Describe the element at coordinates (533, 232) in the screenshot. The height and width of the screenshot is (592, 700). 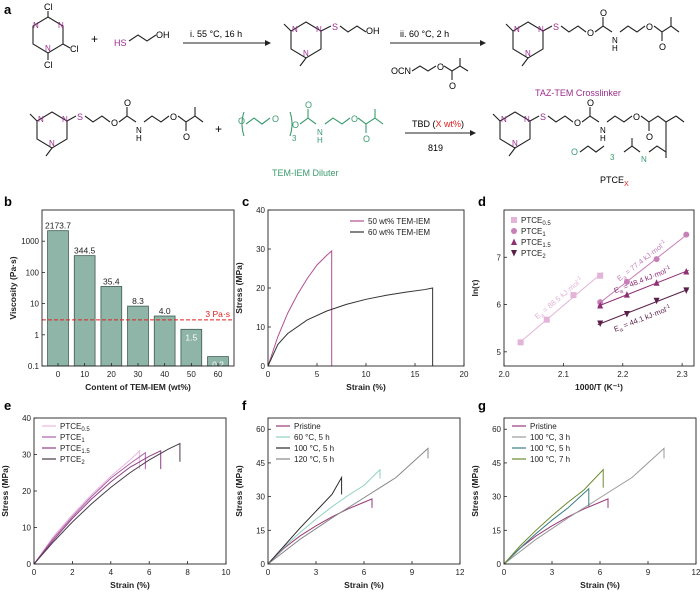
I see `d-legend-label-1: PTCE1` at that location.